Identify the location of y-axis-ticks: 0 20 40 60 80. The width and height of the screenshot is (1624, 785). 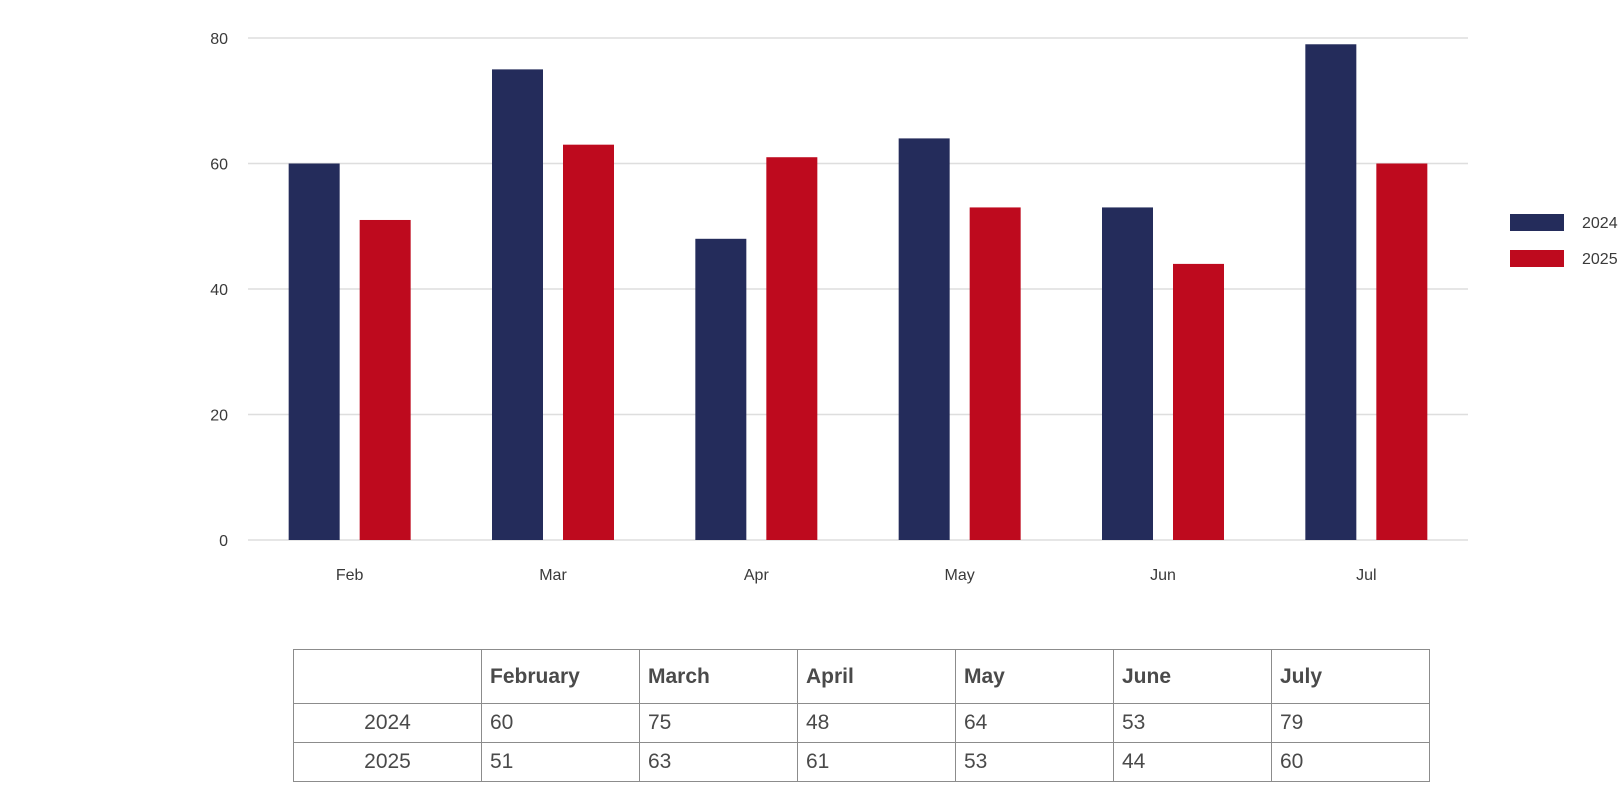
(219, 290).